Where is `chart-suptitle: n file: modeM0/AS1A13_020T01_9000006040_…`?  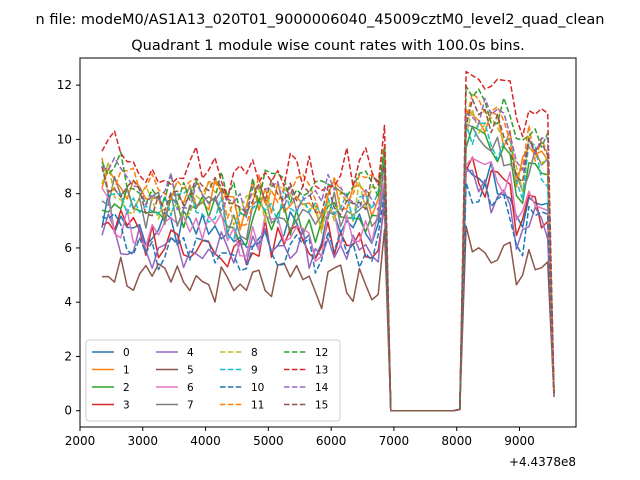
chart-suptitle: n file: modeM0/AS1A13_020T01_9000006040_… is located at coordinates (320, 20).